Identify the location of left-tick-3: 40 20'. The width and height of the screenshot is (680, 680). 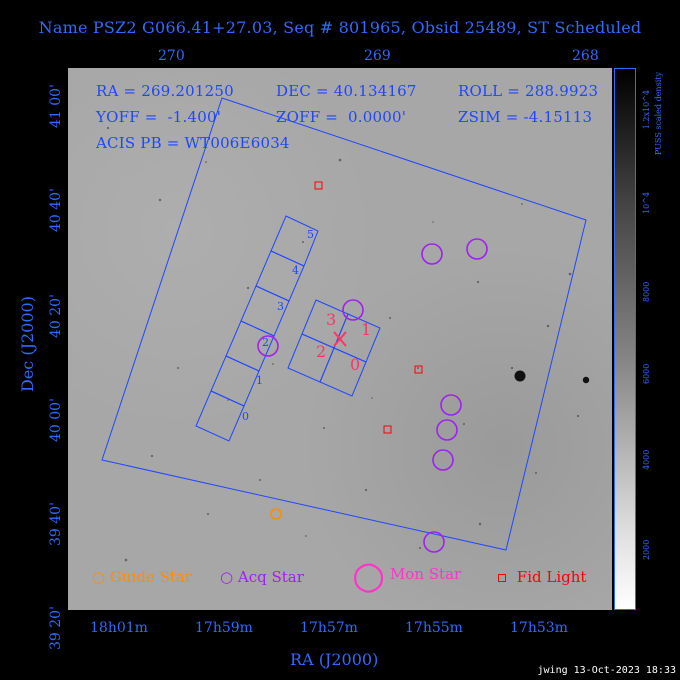
(56, 316).